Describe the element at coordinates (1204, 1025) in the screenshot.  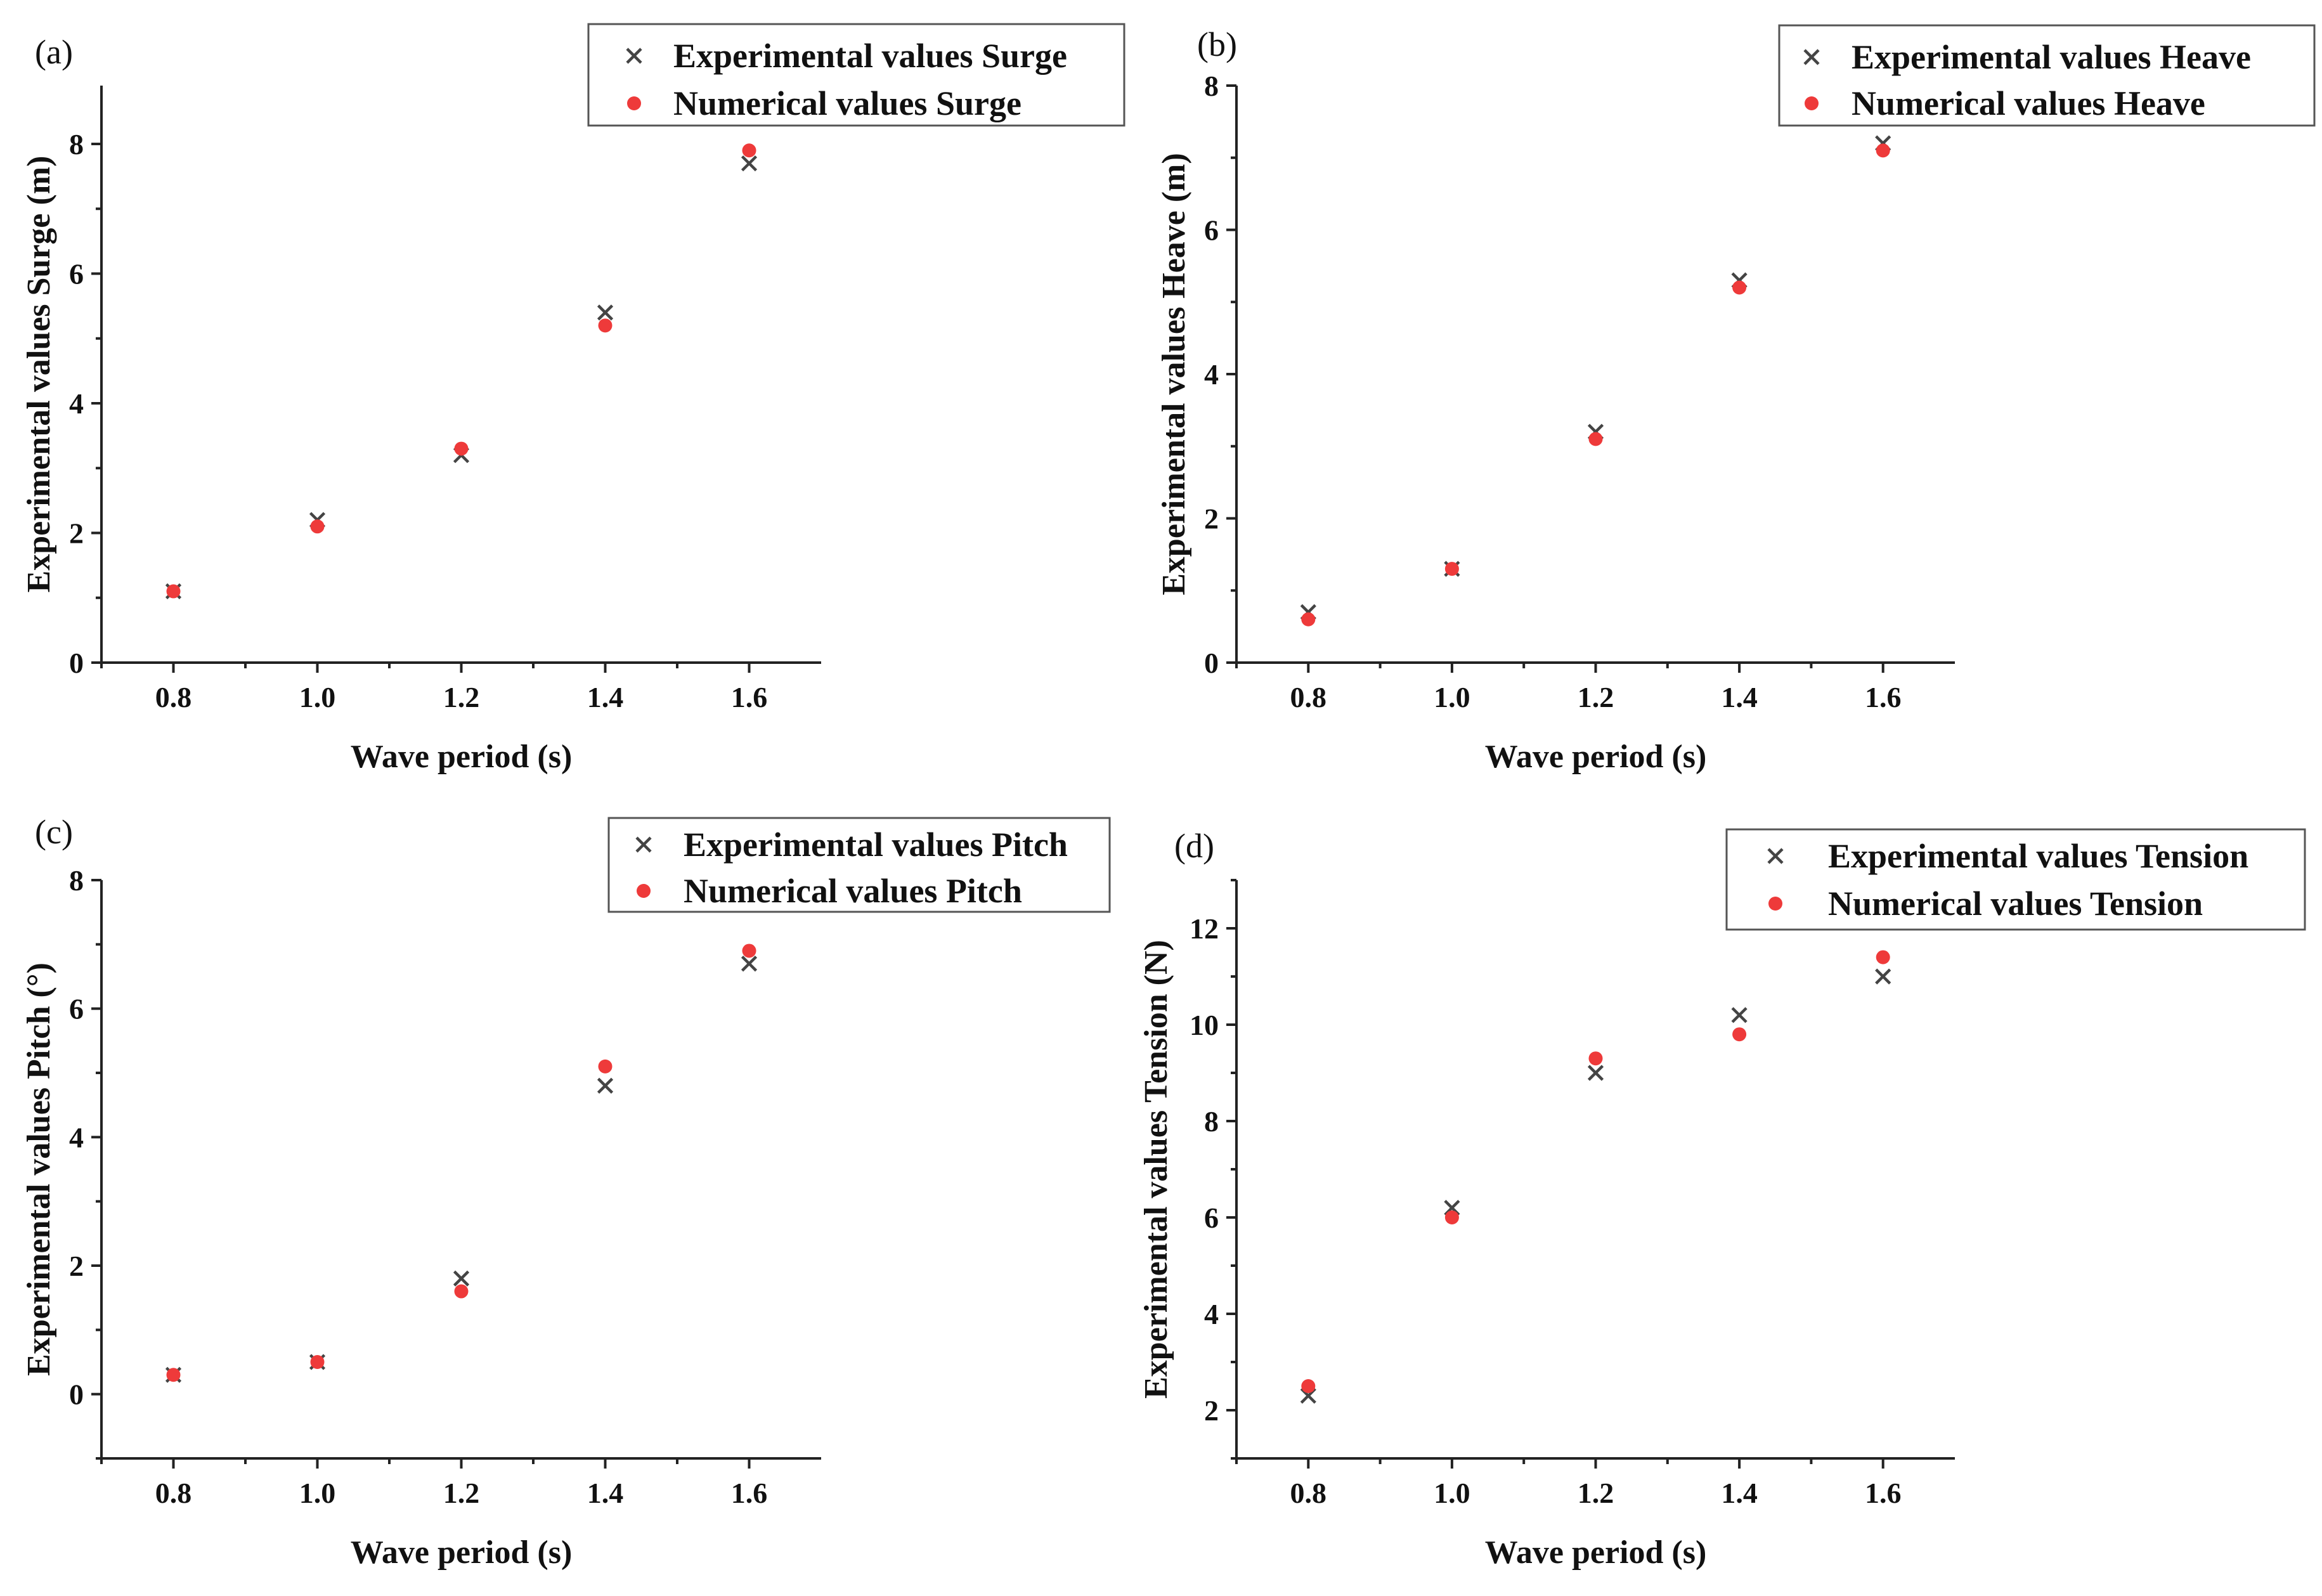
I see `y-tick-label: 10` at that location.